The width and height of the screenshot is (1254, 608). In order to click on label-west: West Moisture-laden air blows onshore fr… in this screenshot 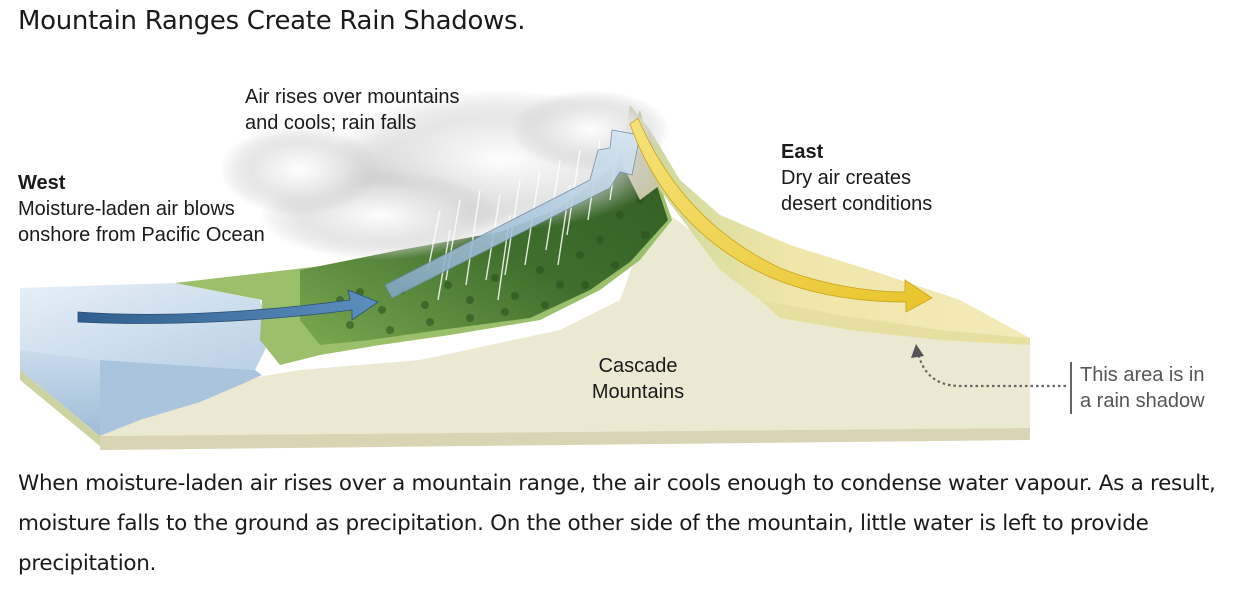, I will do `click(141, 209)`.